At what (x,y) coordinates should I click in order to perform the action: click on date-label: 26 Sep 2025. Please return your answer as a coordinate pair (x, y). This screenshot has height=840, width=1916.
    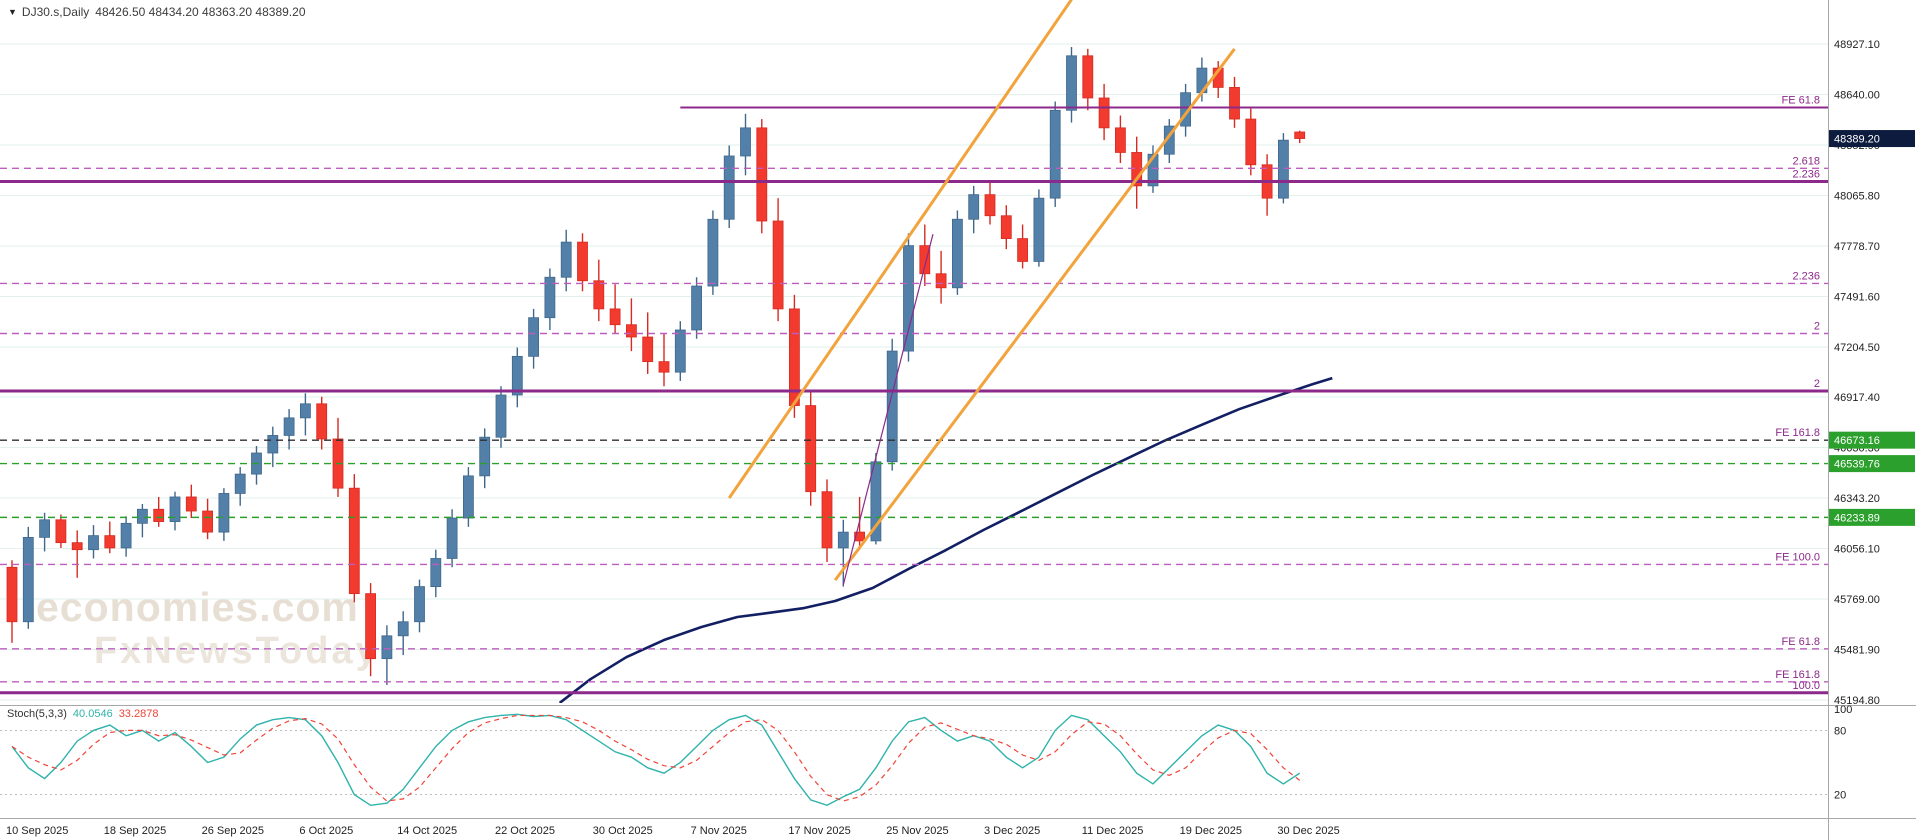
    Looking at the image, I should click on (233, 831).